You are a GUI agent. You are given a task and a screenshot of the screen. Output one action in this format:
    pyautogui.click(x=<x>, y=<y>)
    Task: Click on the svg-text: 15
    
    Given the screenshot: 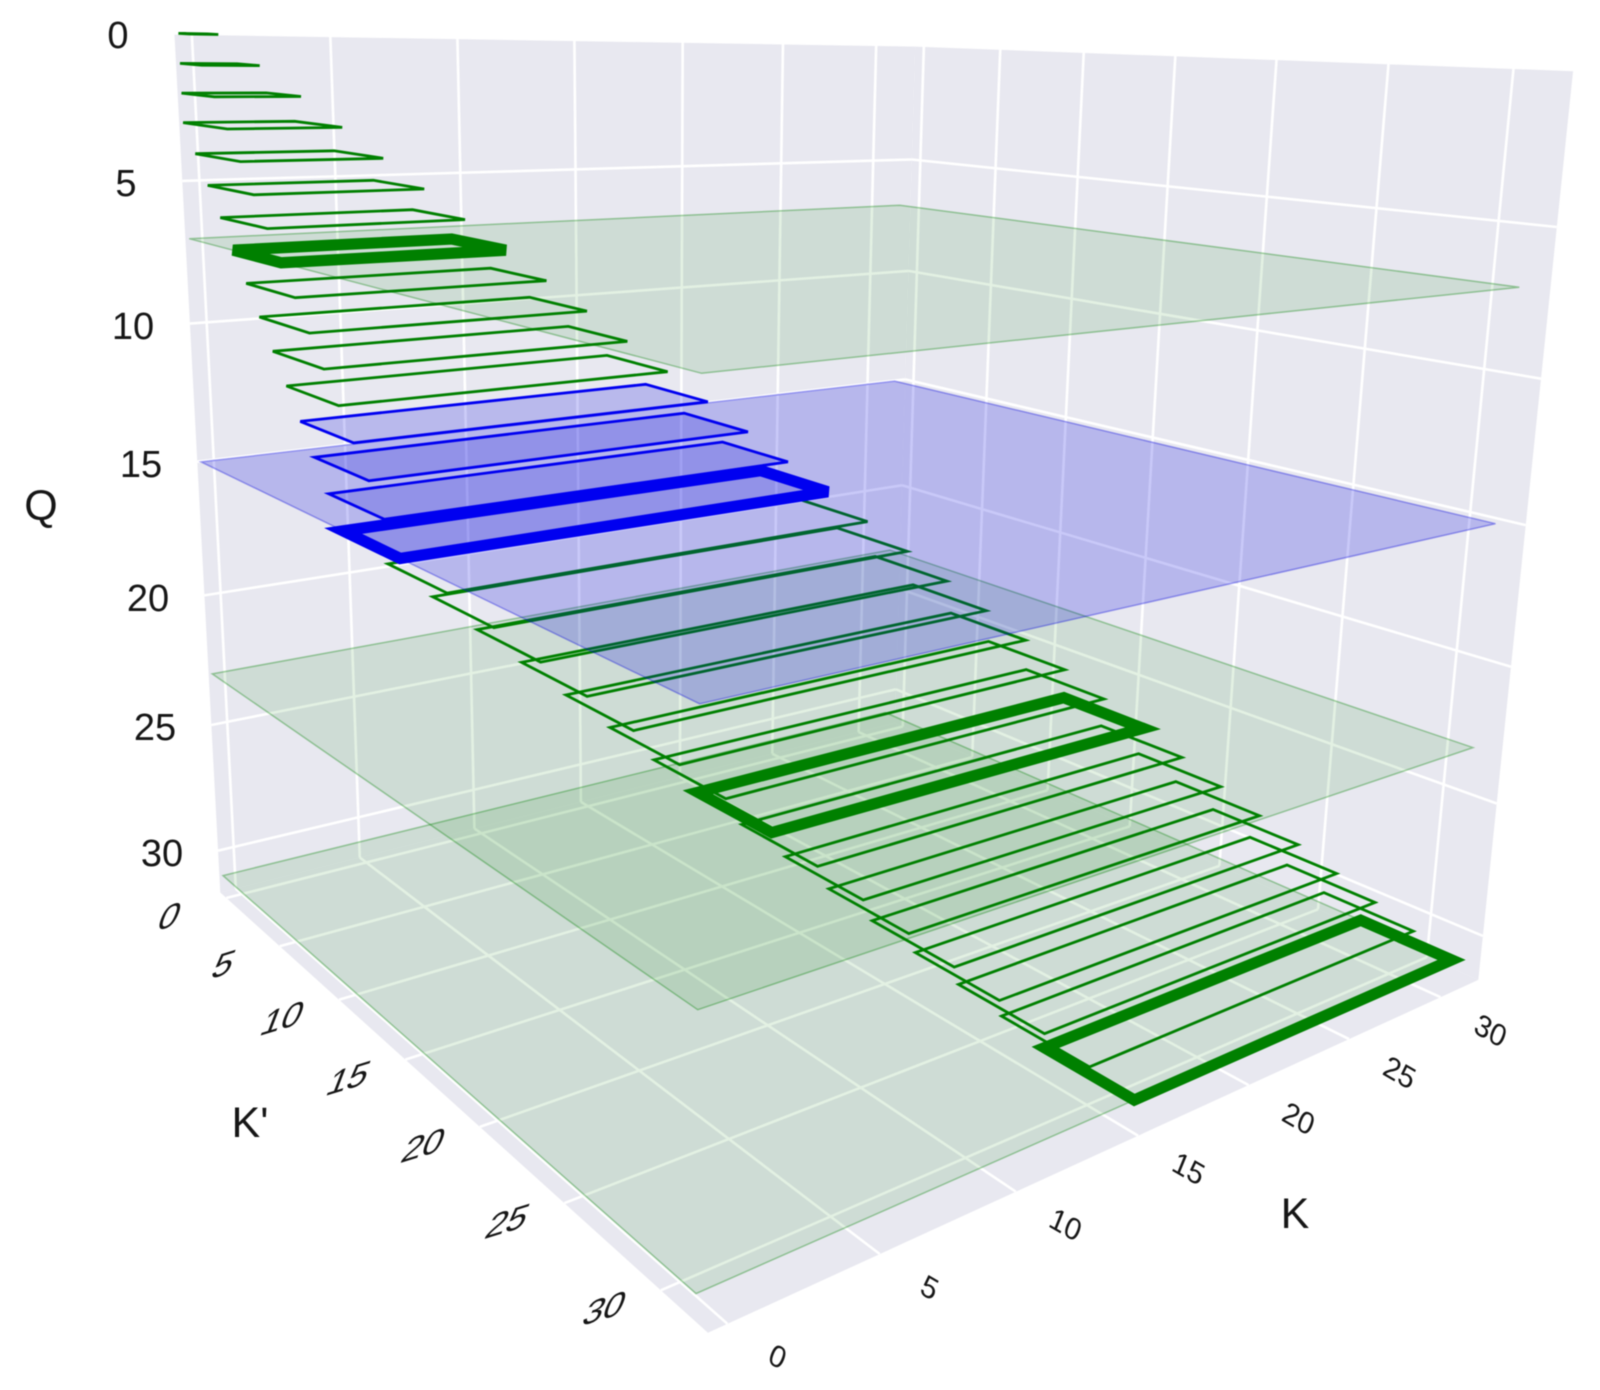 What is the action you would take?
    pyautogui.click(x=141, y=465)
    